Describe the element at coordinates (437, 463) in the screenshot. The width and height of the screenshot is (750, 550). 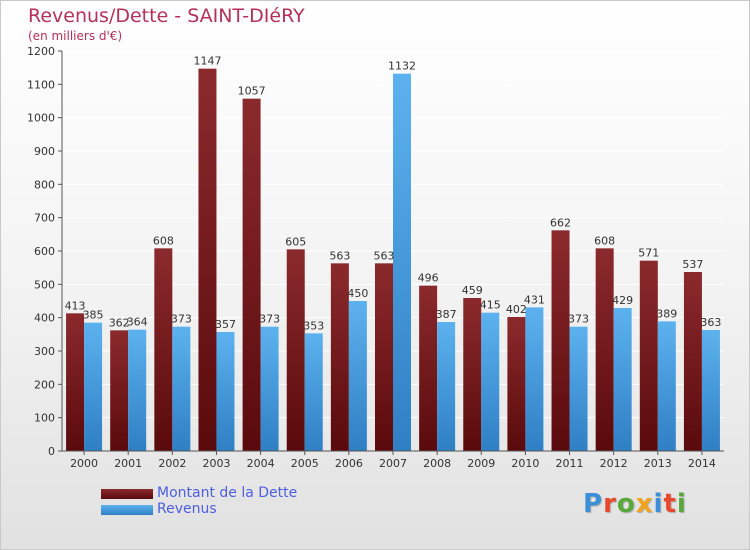
I see `x-tick-label: 2008` at that location.